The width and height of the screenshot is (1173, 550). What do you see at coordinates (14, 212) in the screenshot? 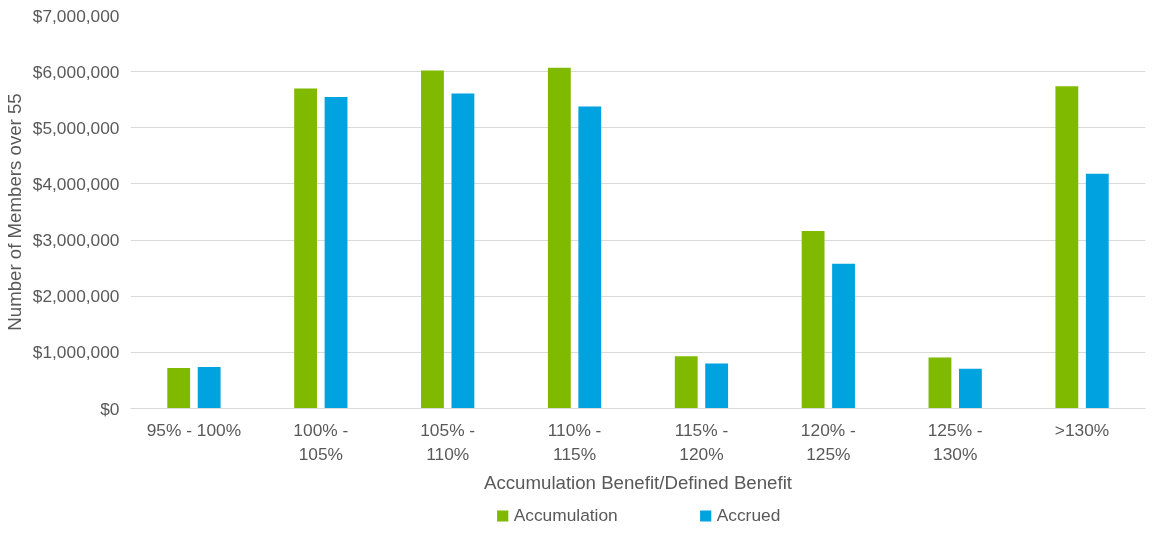
I see `y-axis-title: Number of Members over 55` at bounding box center [14, 212].